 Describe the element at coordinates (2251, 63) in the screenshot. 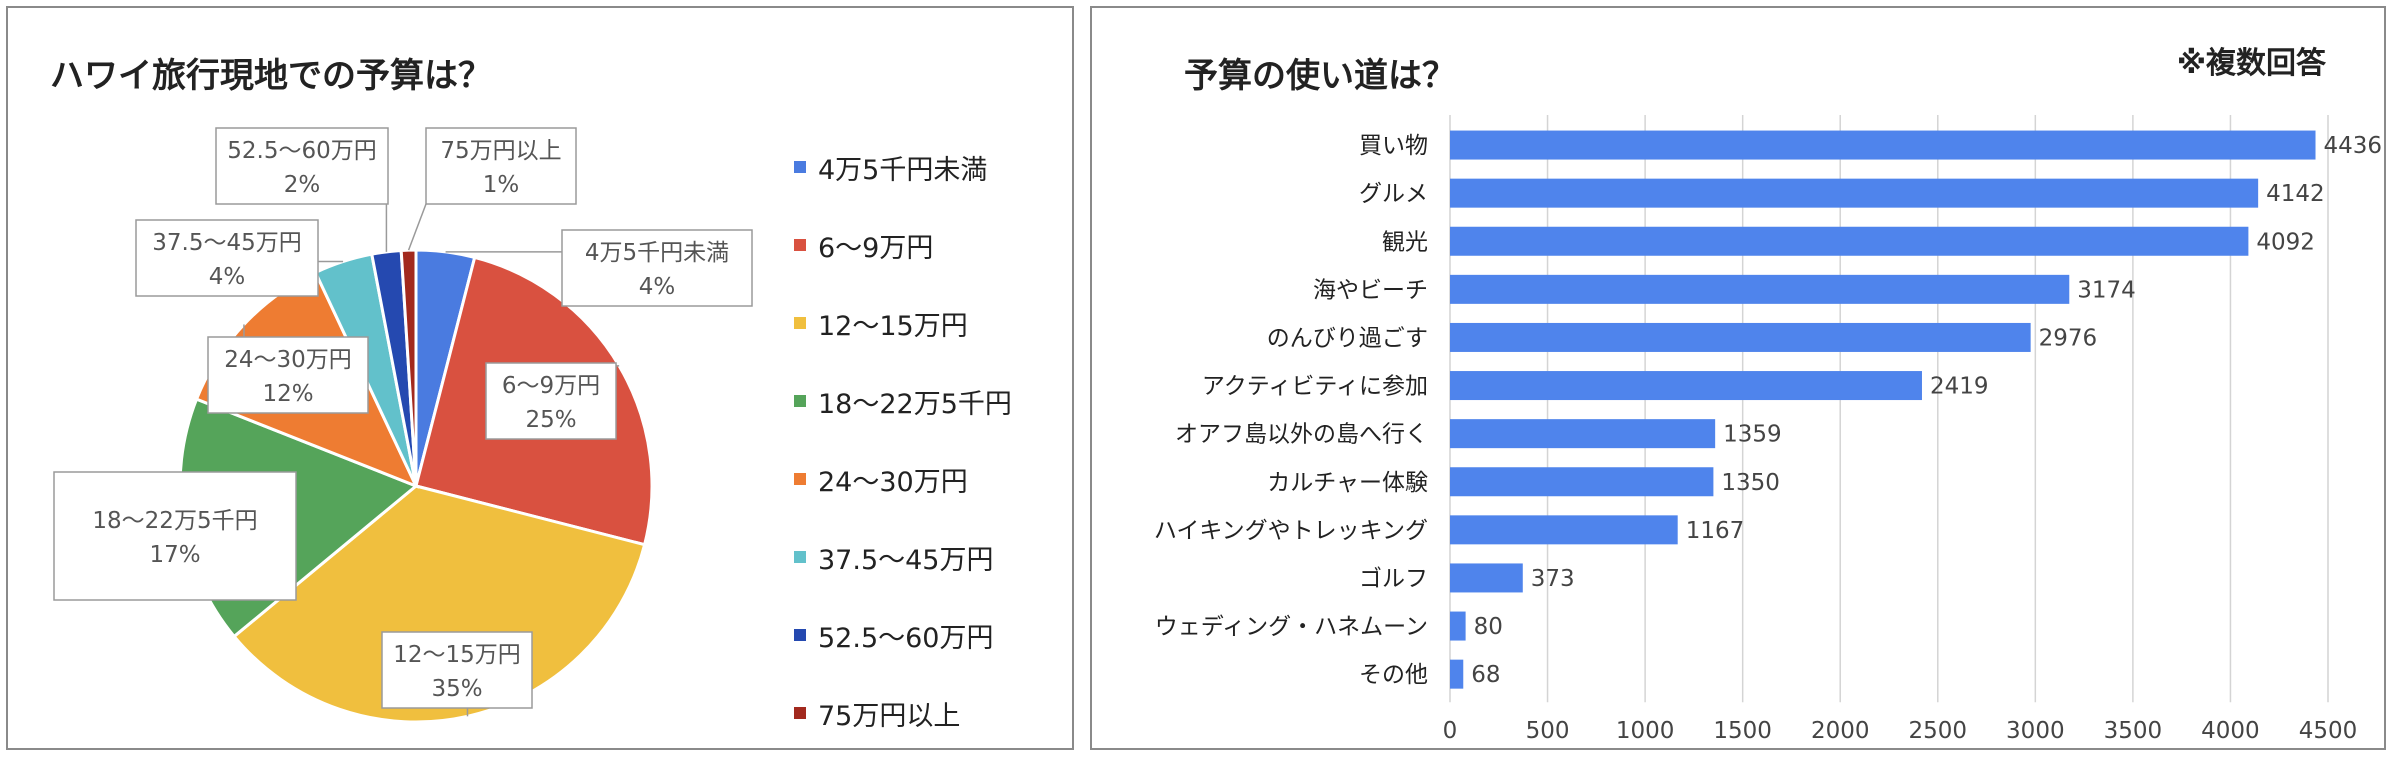

I see `multiple-answer-note: ※複数回答` at that location.